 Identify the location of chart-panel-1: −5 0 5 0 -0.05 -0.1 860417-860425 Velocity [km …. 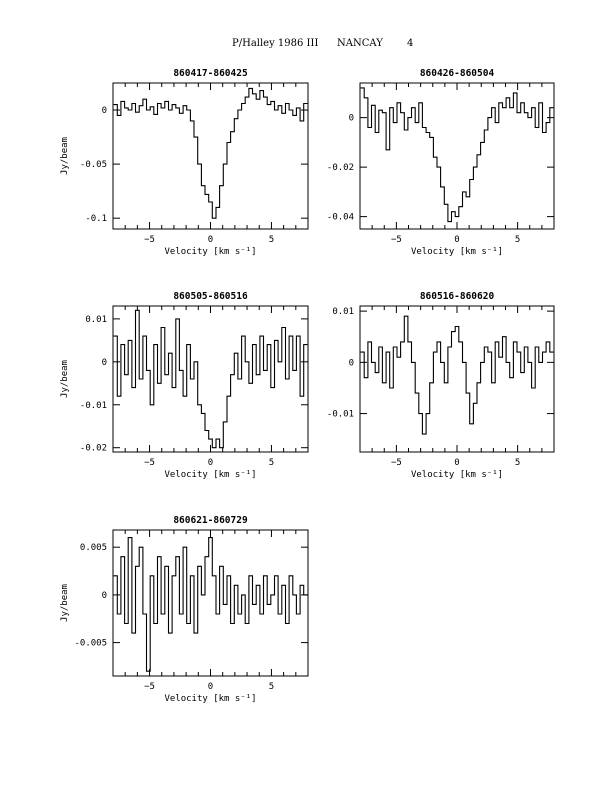
(184, 162).